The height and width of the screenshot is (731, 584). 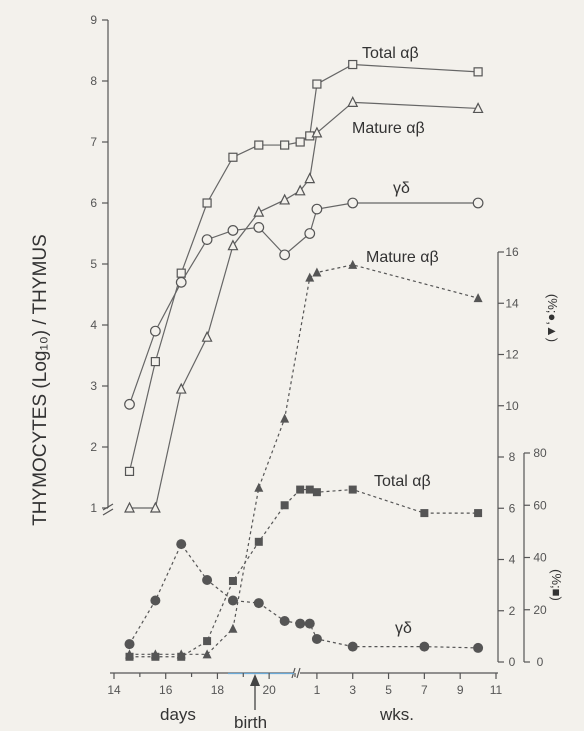 I want to click on y-right2-label: (%;■), so click(x=556, y=585).